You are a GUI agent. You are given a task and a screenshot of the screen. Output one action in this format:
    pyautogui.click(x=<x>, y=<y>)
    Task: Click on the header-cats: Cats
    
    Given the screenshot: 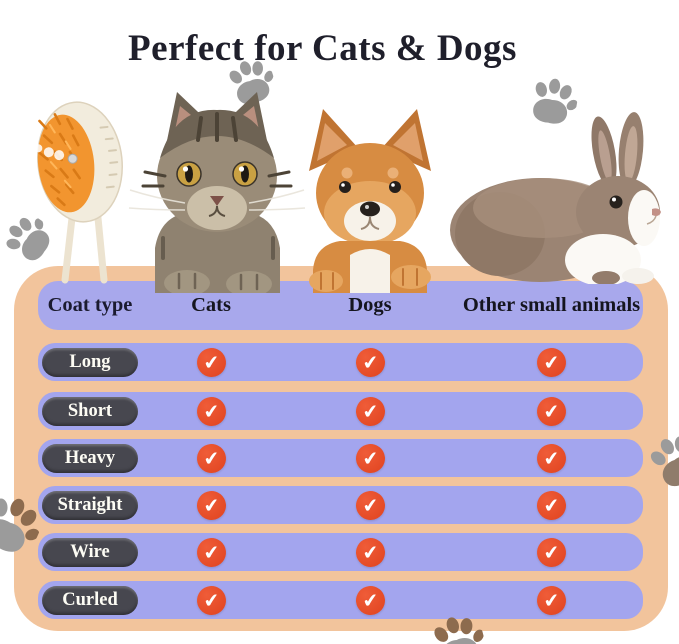 What is the action you would take?
    pyautogui.click(x=211, y=305)
    